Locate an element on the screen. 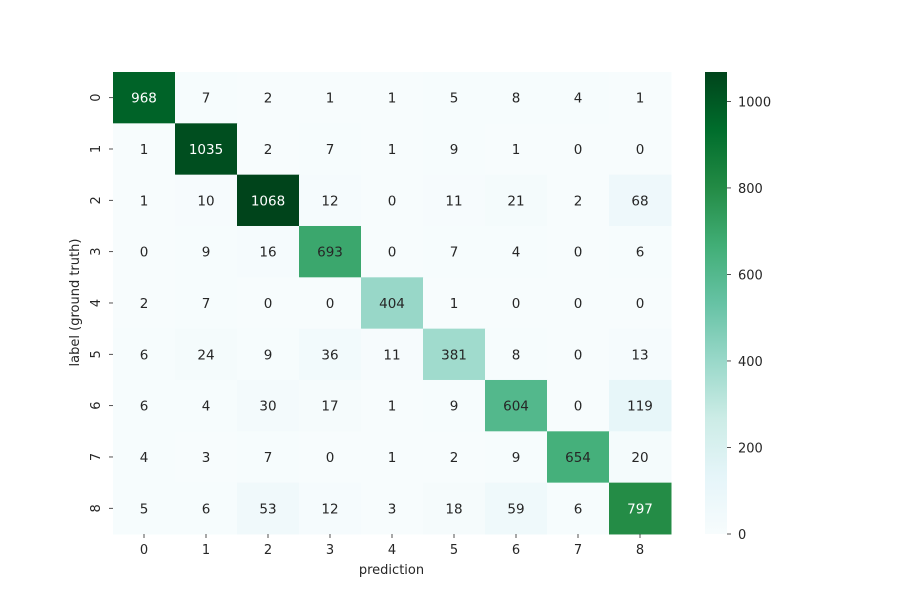  y-axis: 0 1 2 3 4 5 6 7 8 is located at coordinates (101, 303).